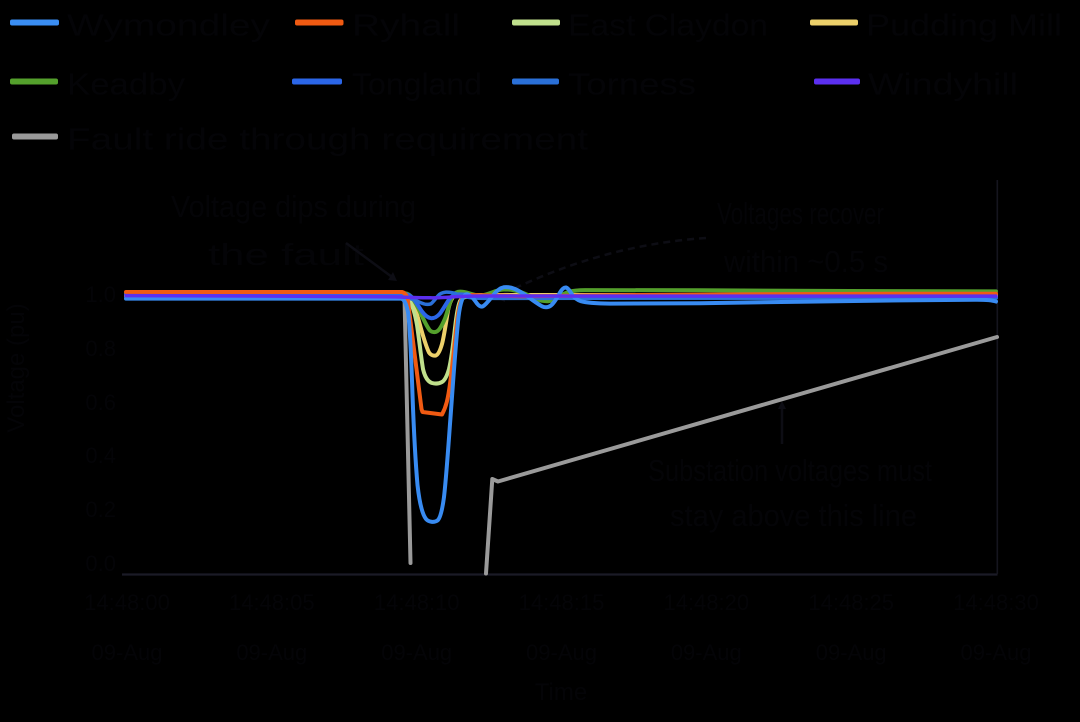 The width and height of the screenshot is (1080, 722). What do you see at coordinates (562, 602) in the screenshot?
I see `svg-text: 14:48:15` at bounding box center [562, 602].